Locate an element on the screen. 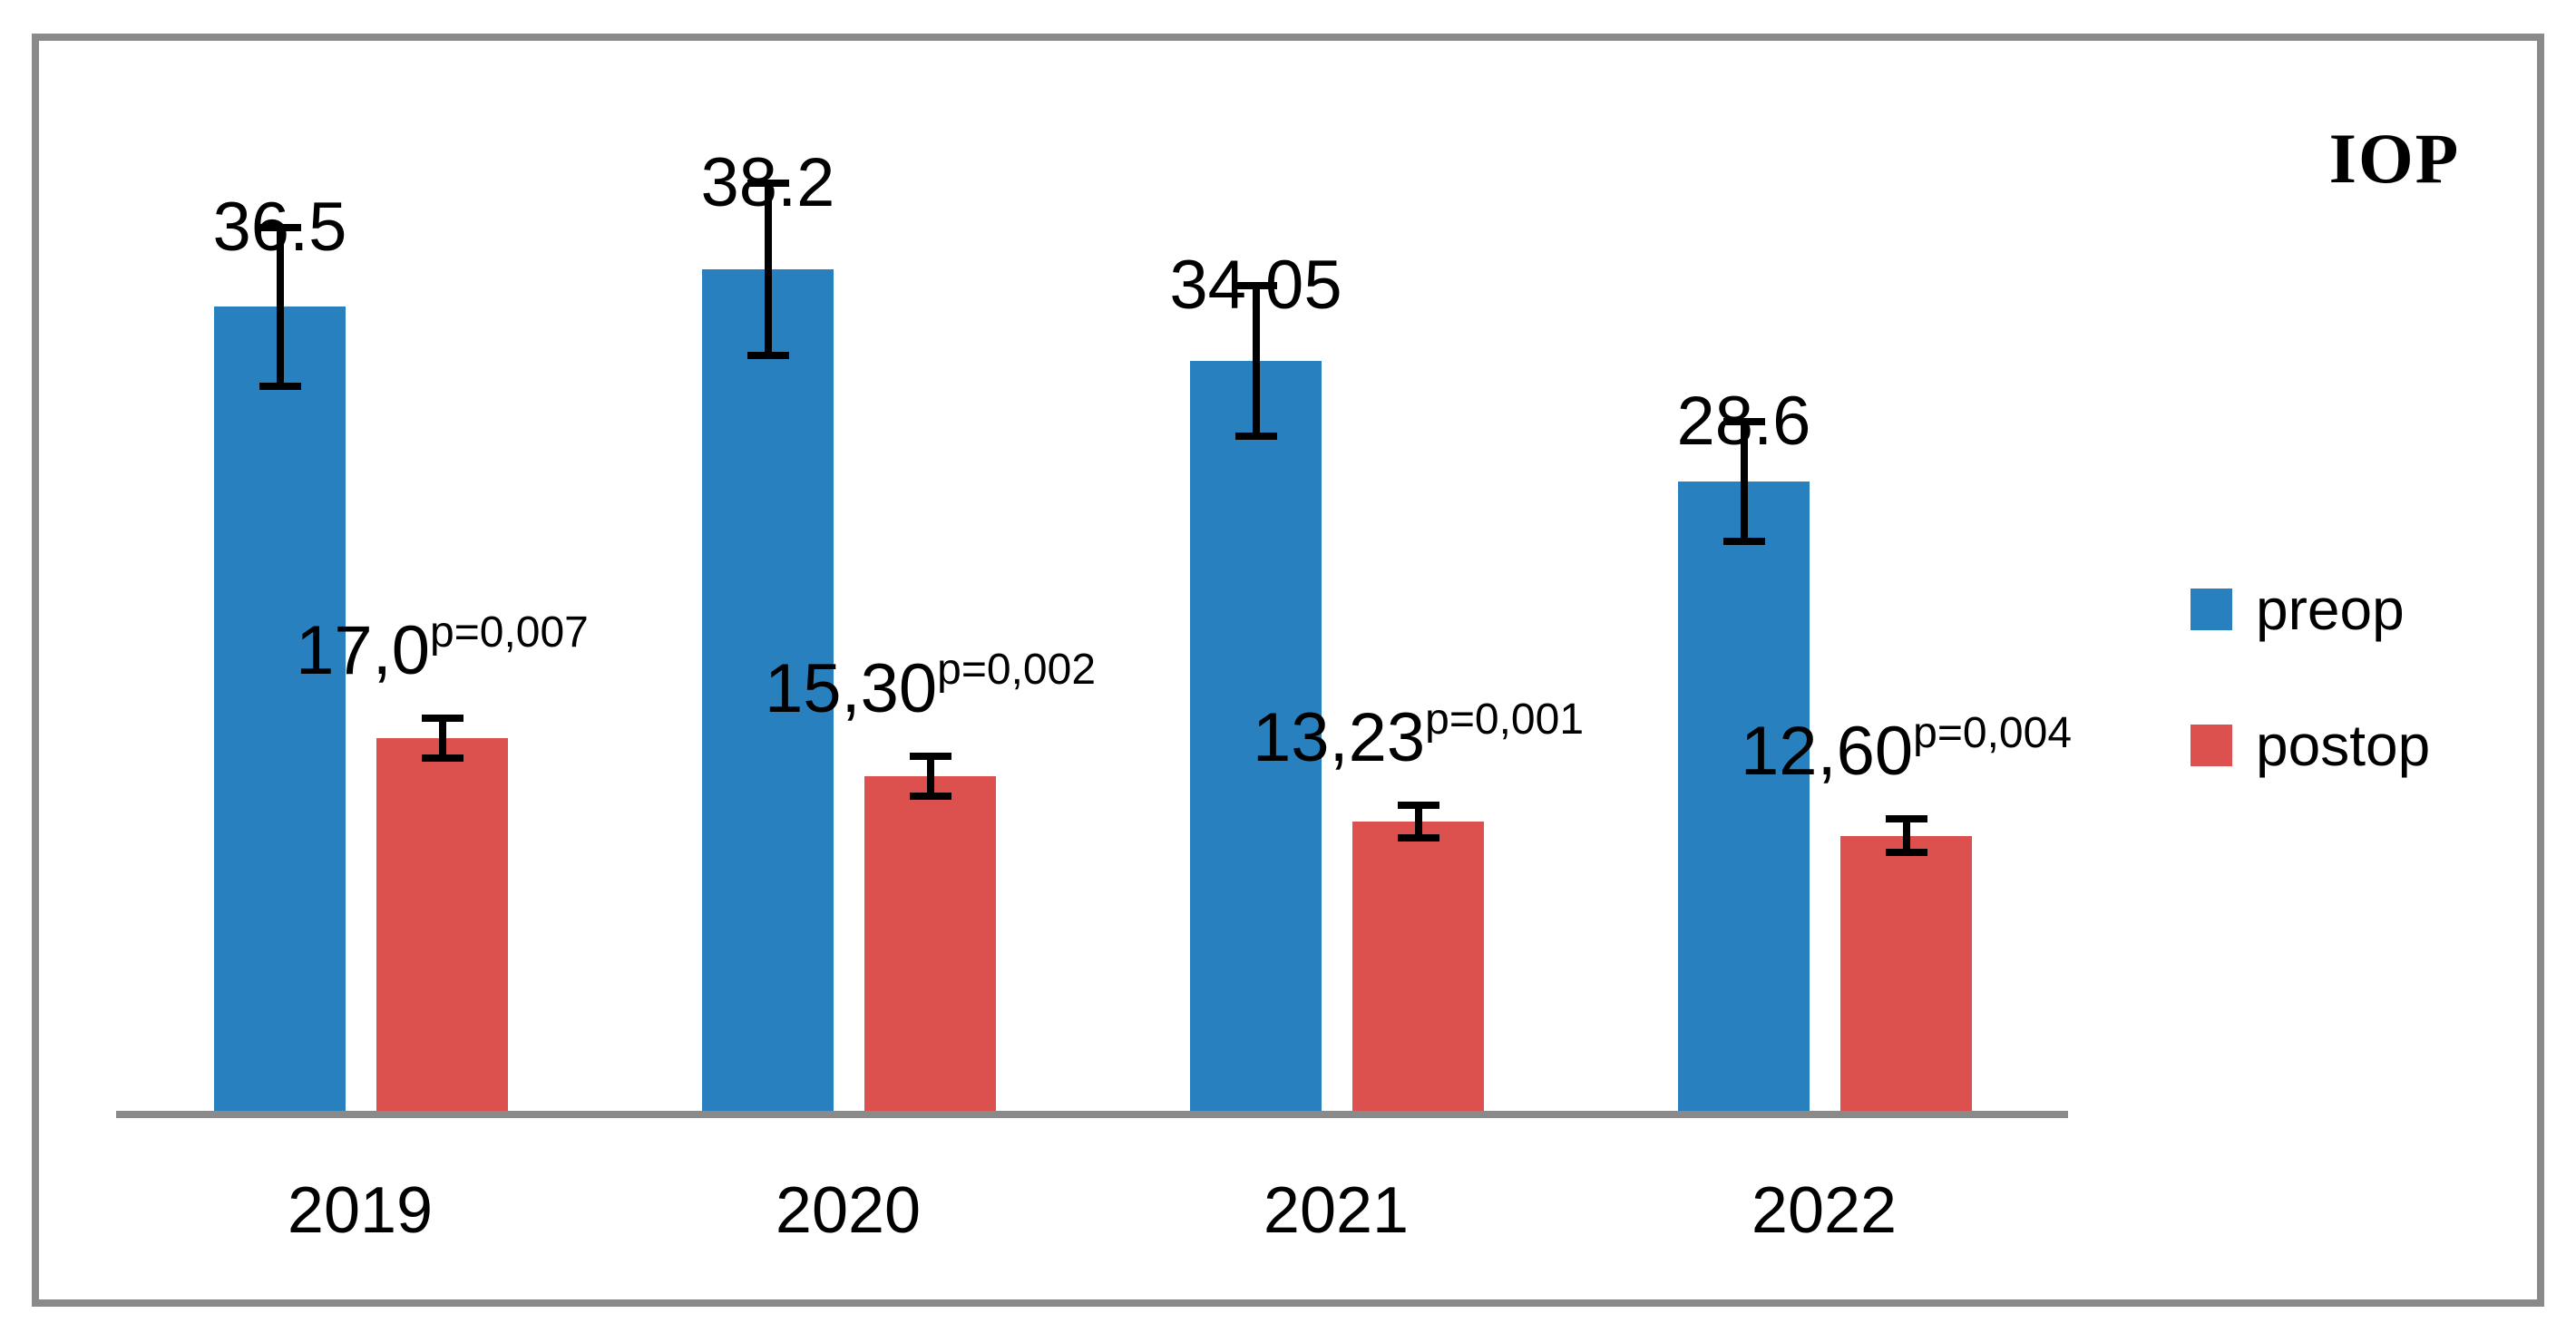  chart-title: IOP is located at coordinates (2394, 159).